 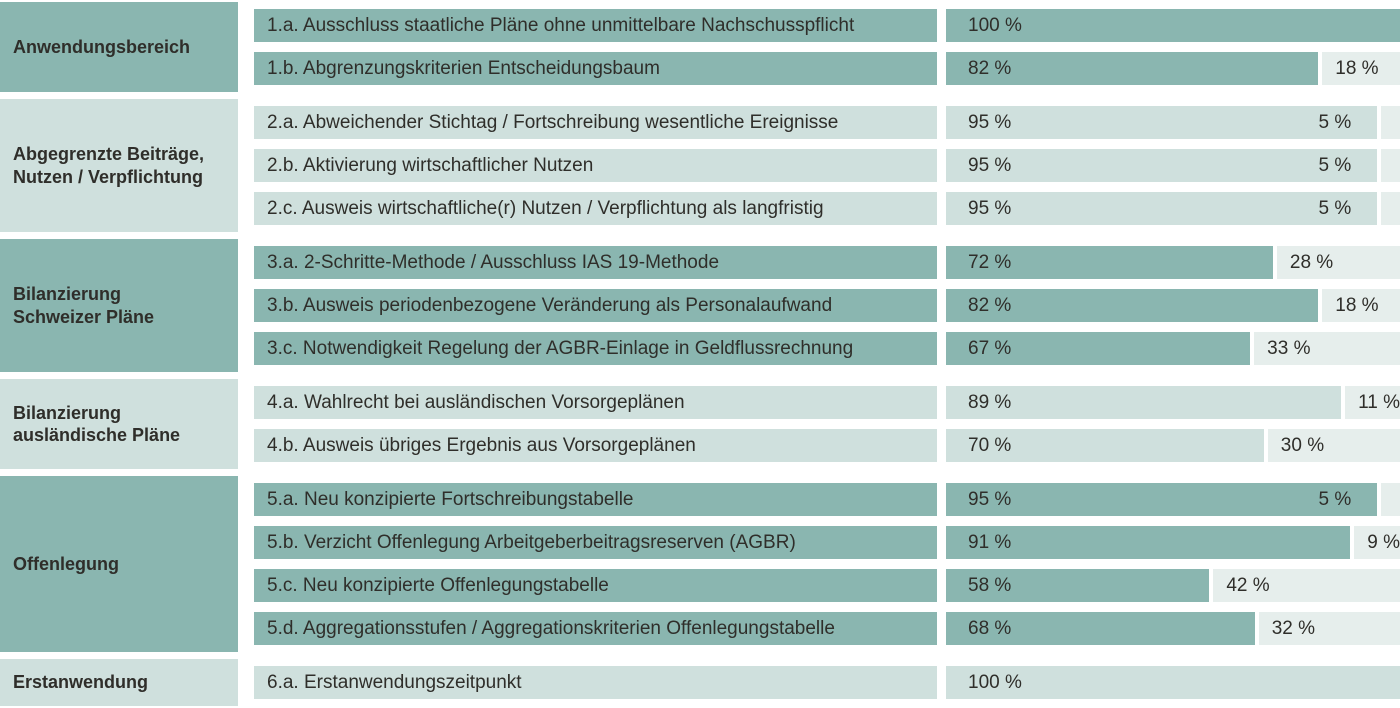 What do you see at coordinates (119, 682) in the screenshot?
I see `category-label: Erstanwendung` at bounding box center [119, 682].